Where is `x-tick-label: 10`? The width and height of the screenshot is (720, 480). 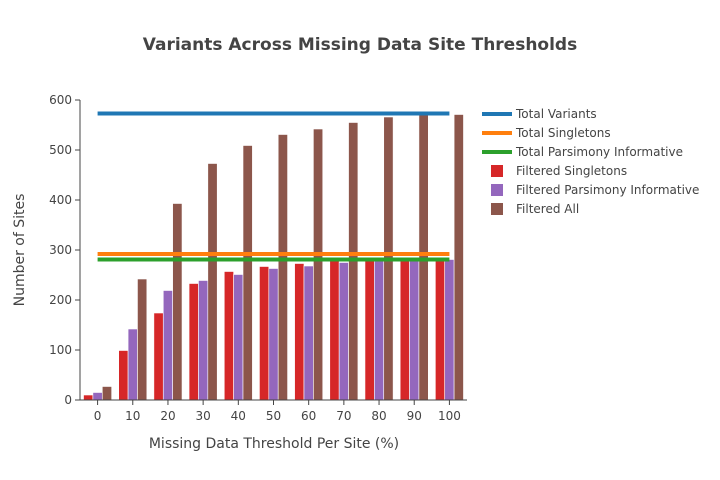
x-tick-label: 10 is located at coordinates (132, 416).